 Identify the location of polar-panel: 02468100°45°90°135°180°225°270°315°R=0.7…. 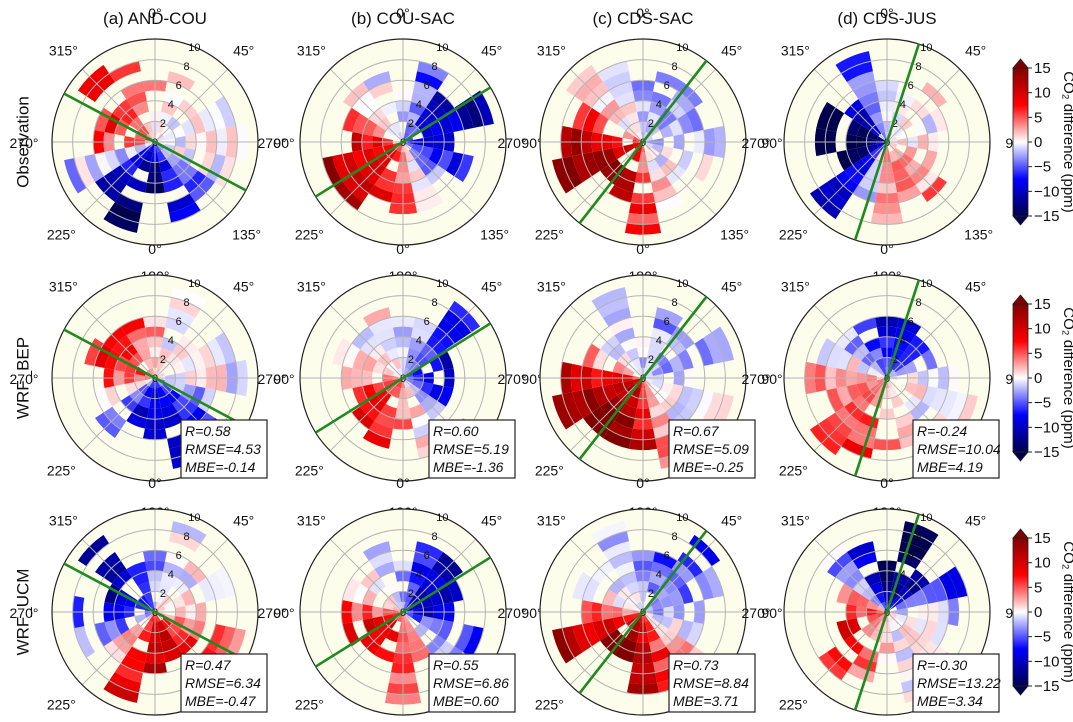
(640, 595).